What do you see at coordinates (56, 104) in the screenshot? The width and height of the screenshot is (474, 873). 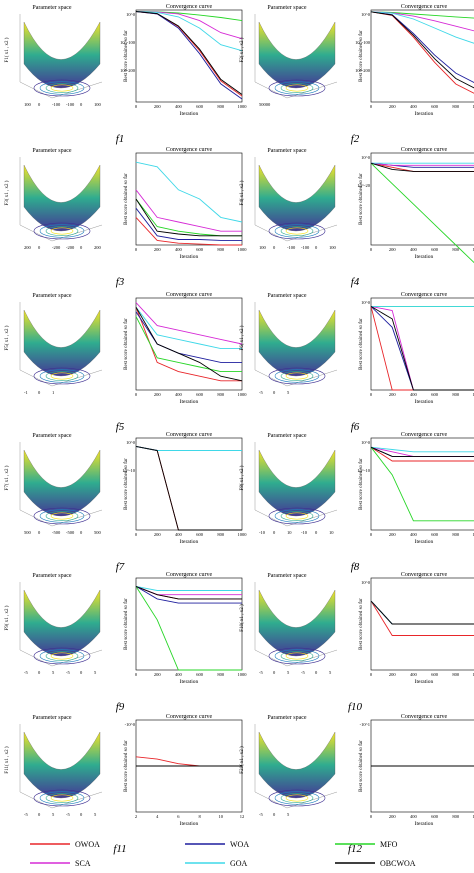 I see `surface-tick: -100` at bounding box center [56, 104].